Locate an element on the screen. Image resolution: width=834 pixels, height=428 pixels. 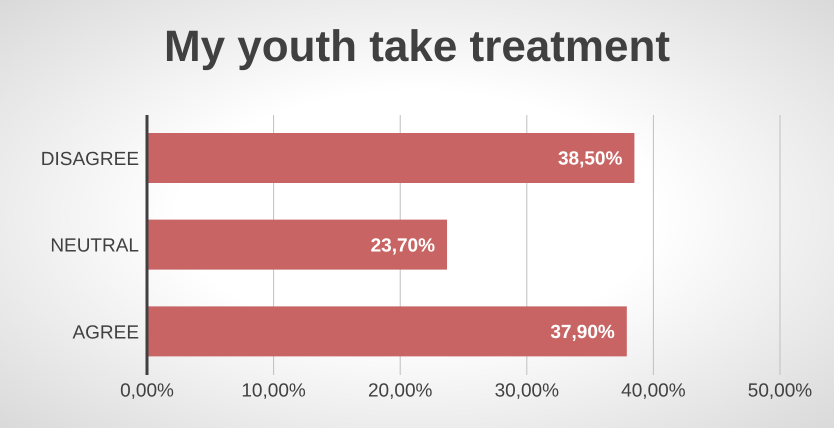
chart-title: My youth take treatment is located at coordinates (417, 47).